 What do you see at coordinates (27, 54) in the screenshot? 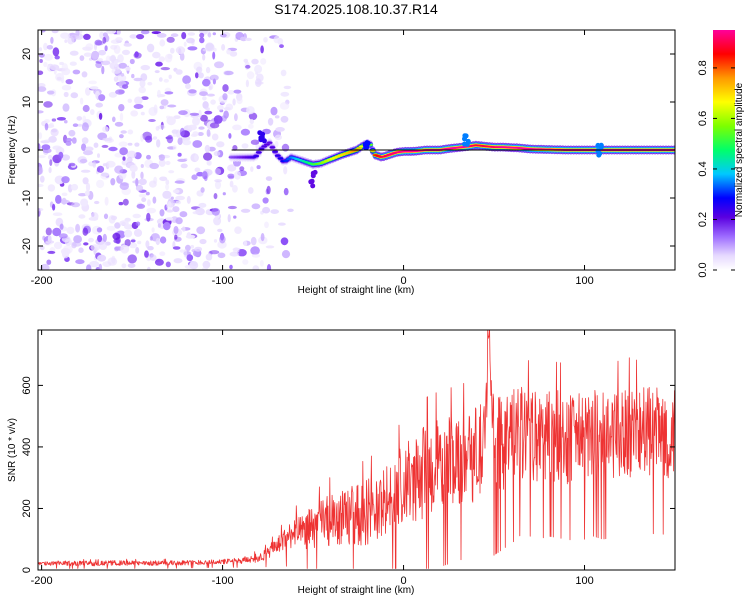
I see `y-tick-label: 20` at bounding box center [27, 54].